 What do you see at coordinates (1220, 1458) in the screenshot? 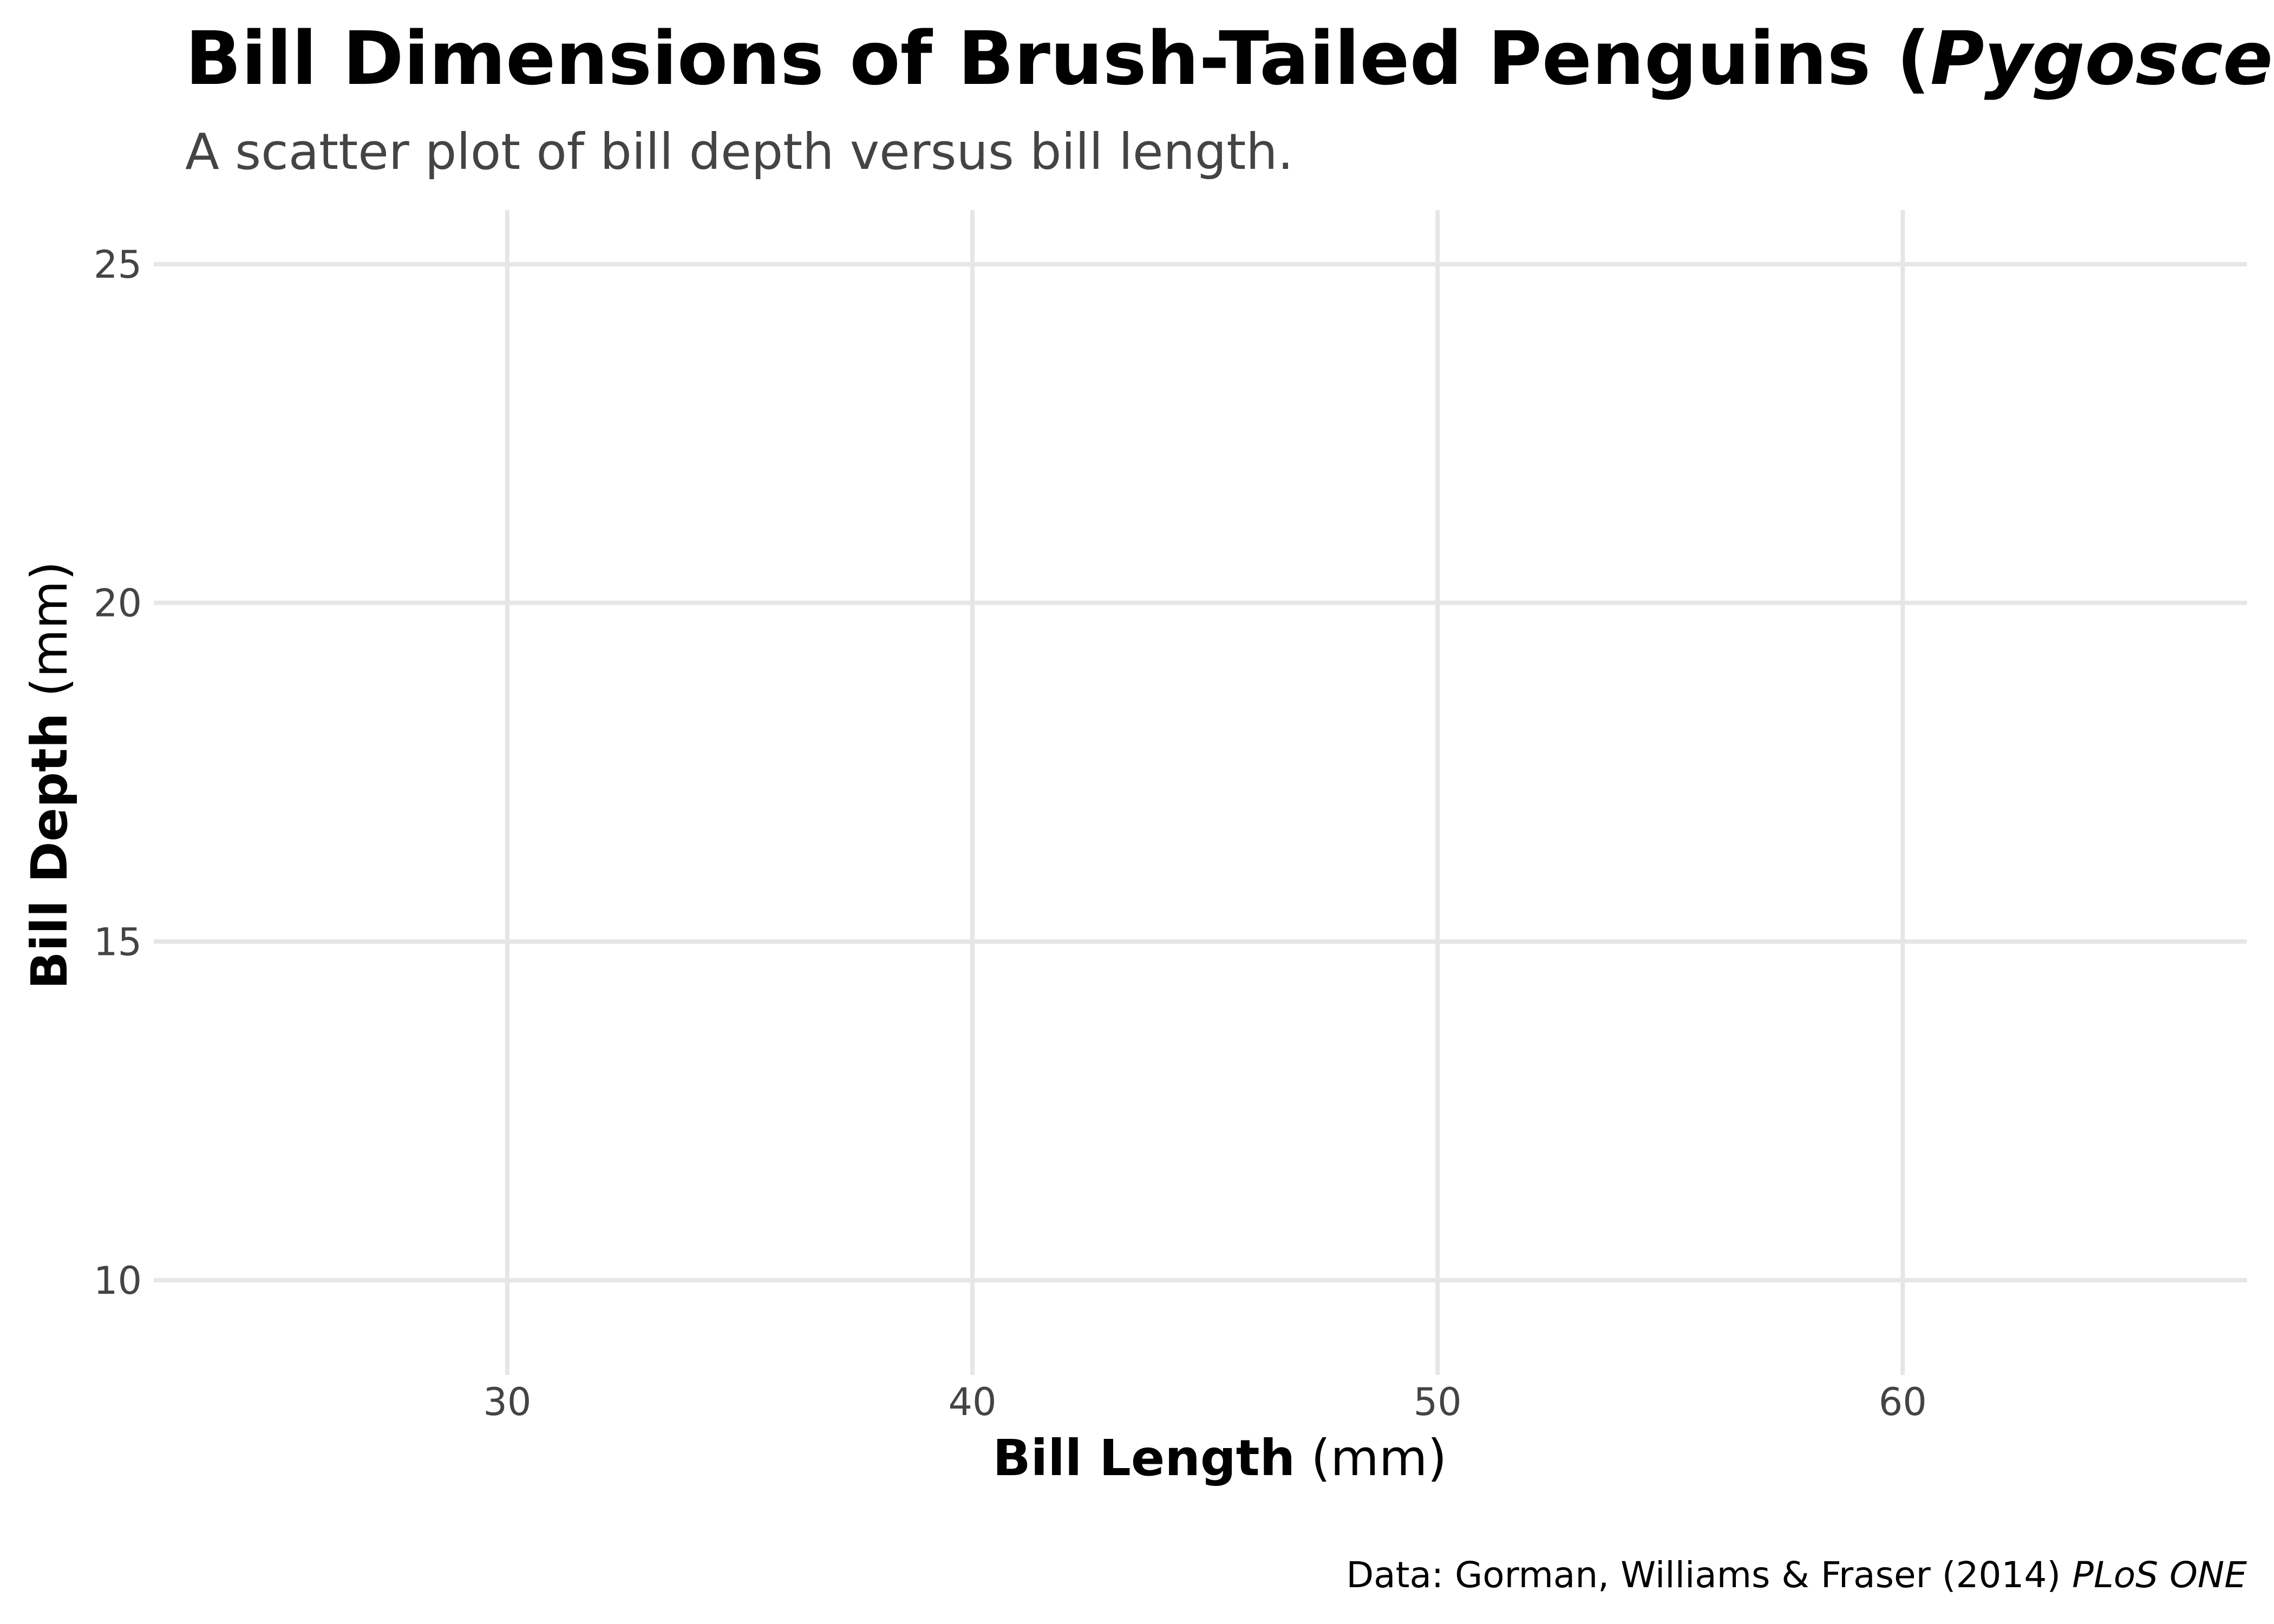
I see `x-axis-title: Bill Length (mm)` at bounding box center [1220, 1458].